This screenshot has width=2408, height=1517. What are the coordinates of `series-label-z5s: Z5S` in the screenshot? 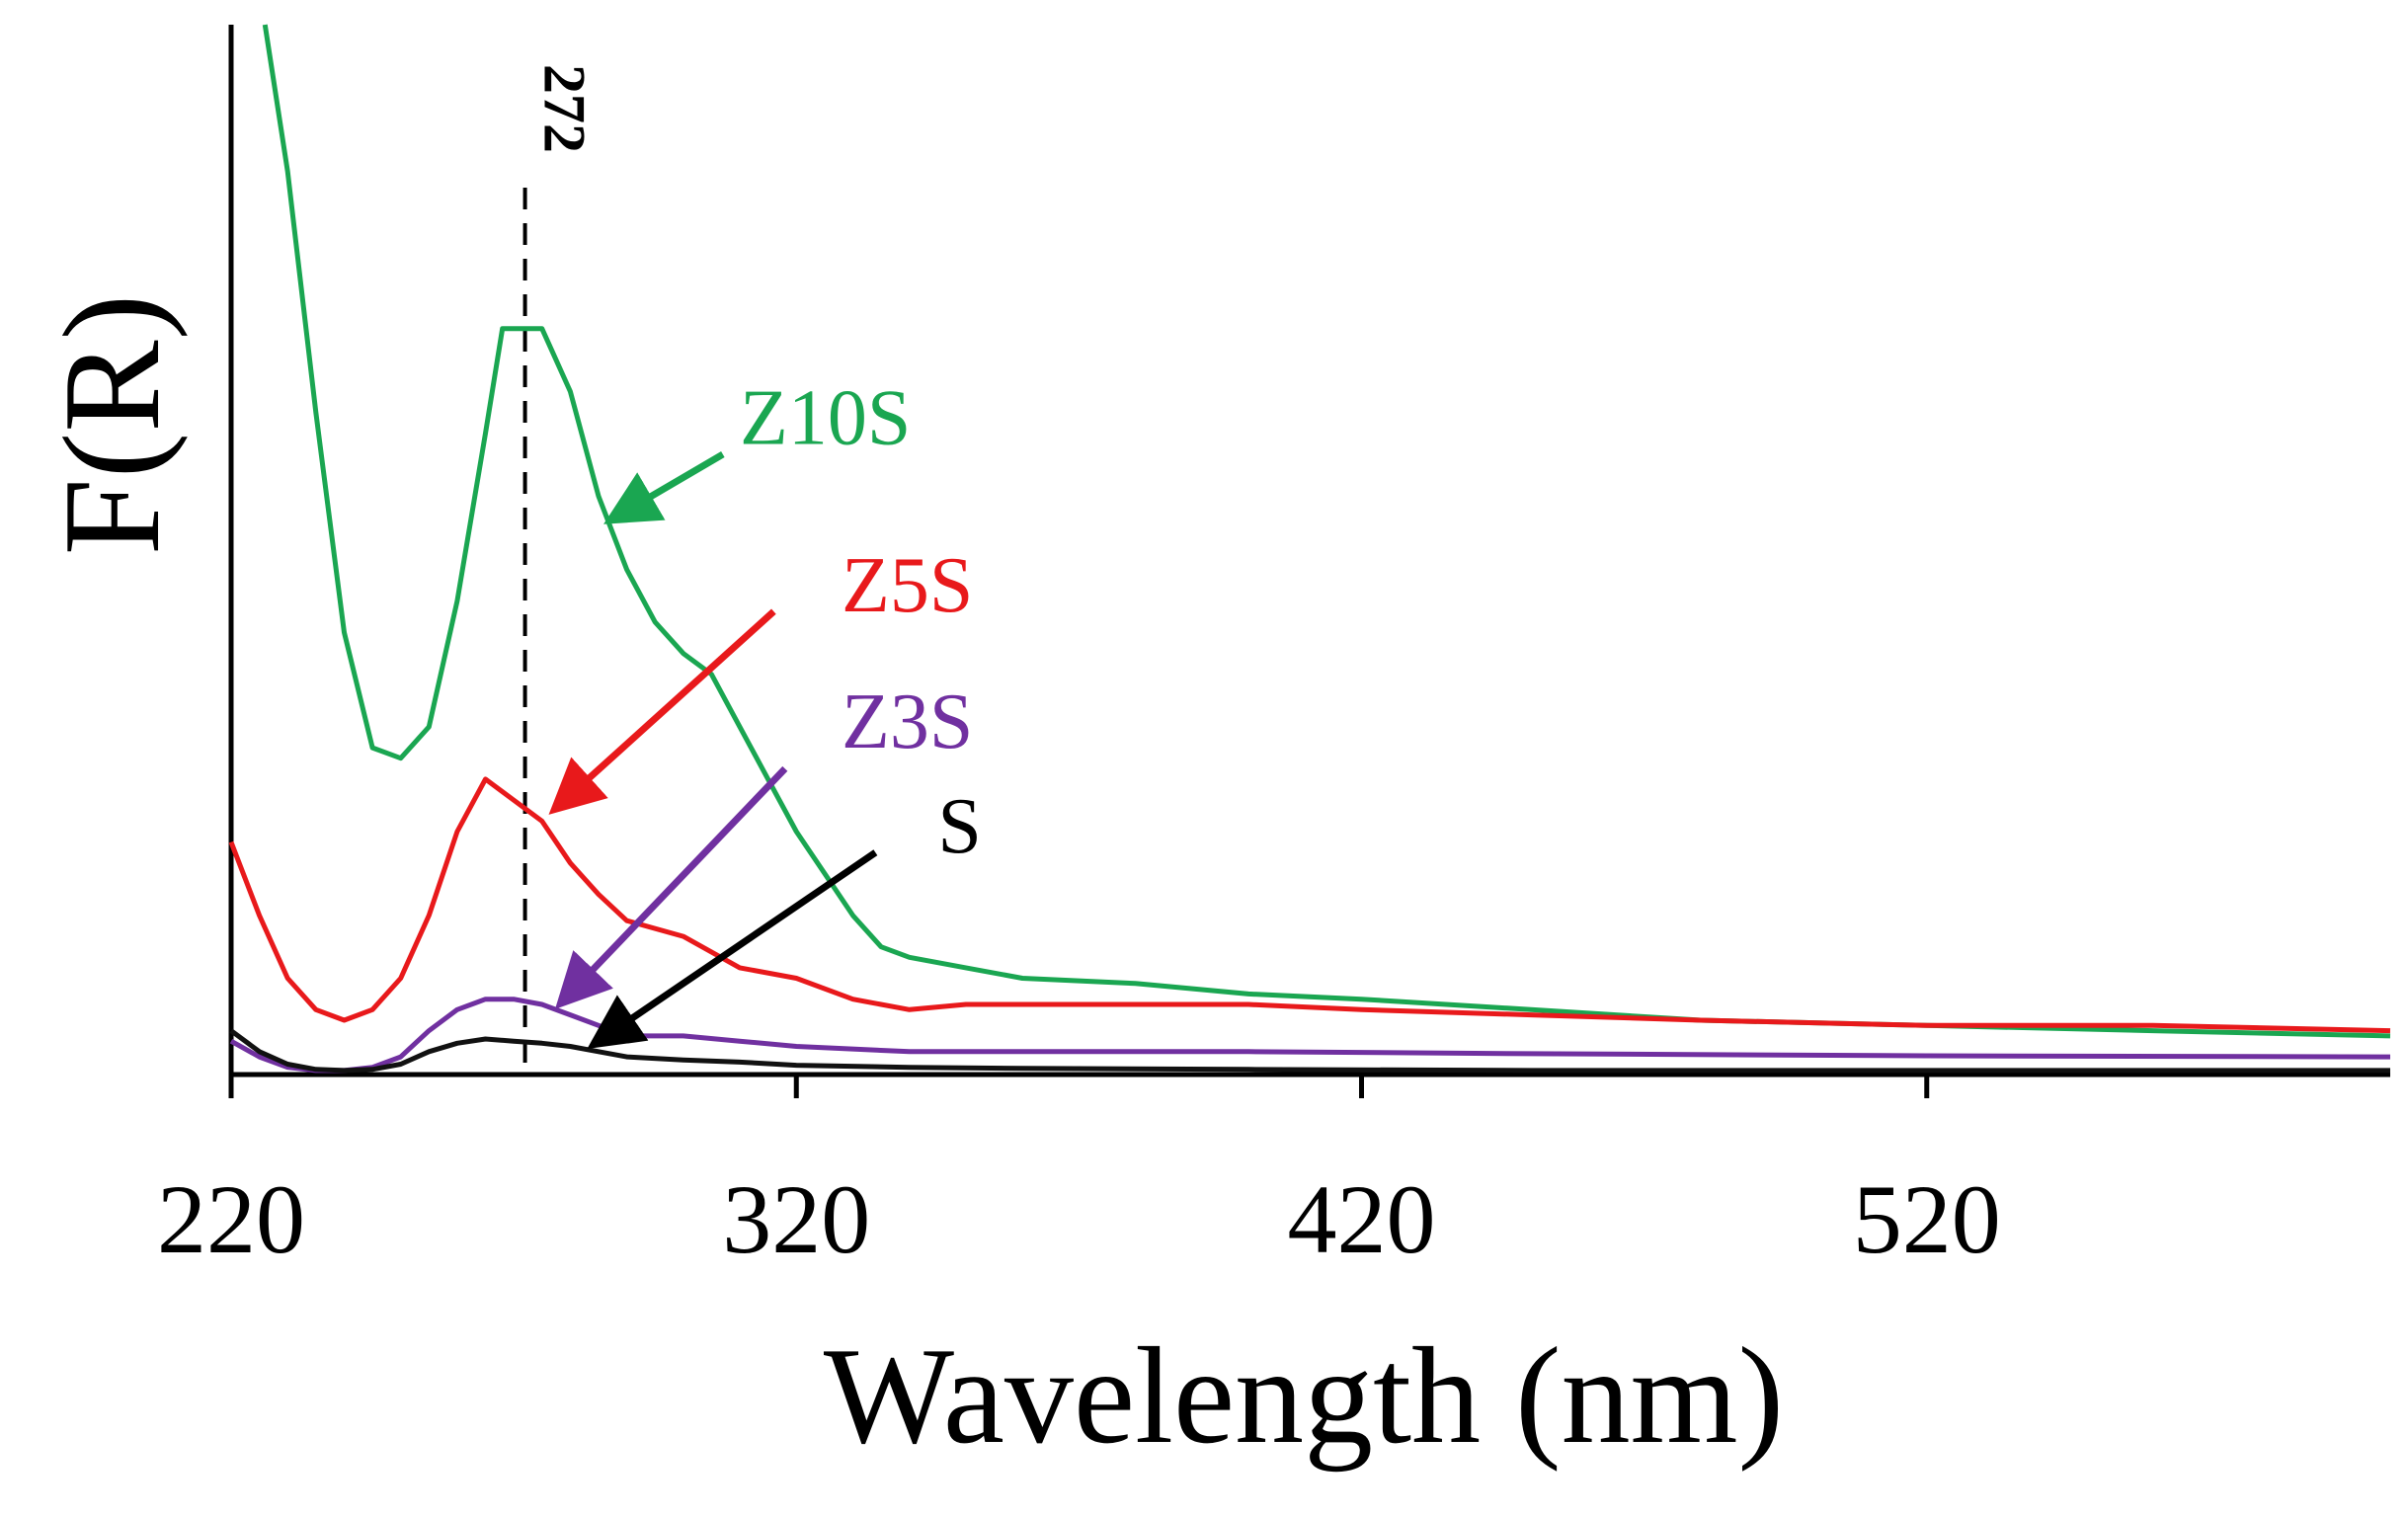 It's located at (908, 586).